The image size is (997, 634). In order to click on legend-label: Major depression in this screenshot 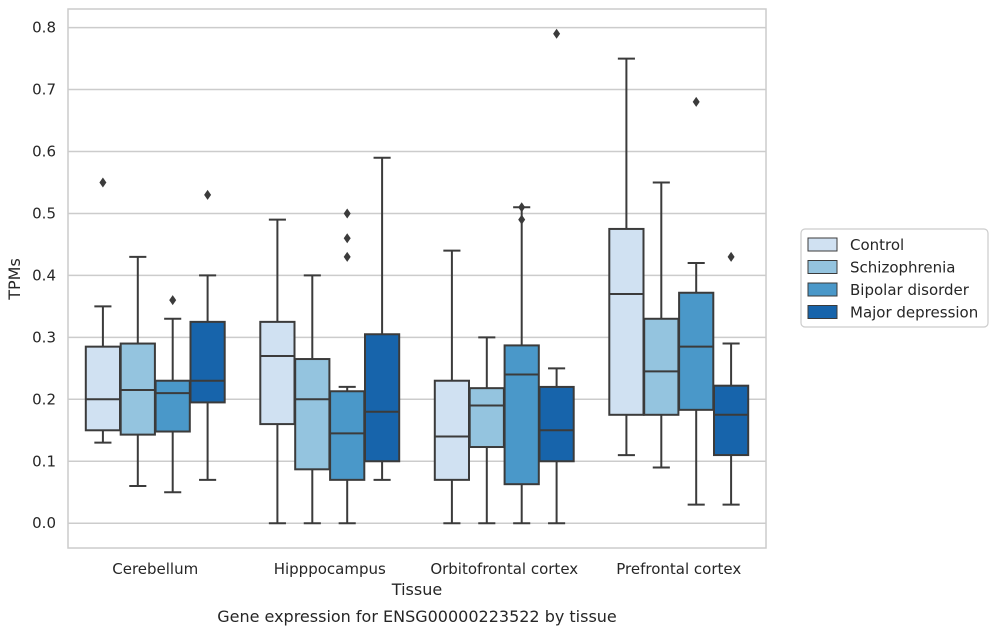, I will do `click(914, 313)`.